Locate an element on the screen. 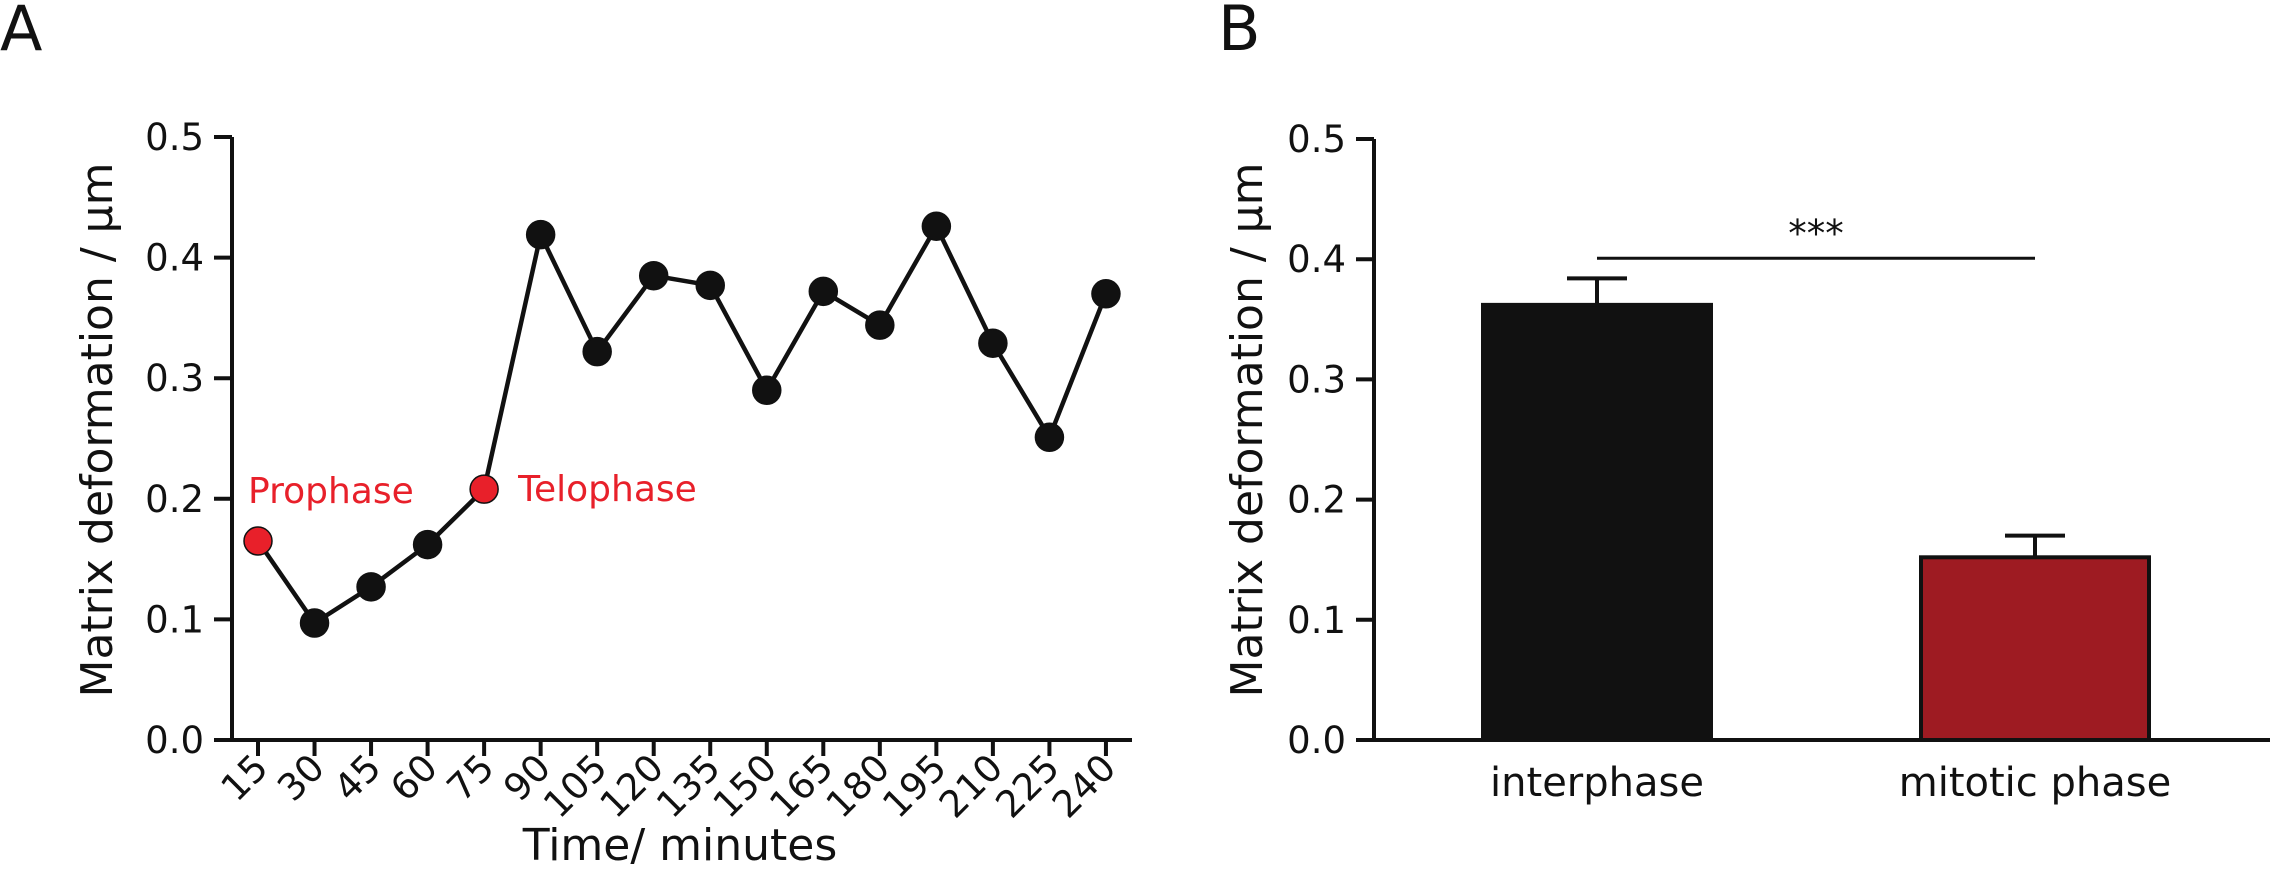  y-axis-label-b: Matrix deformation / µm is located at coordinates (1247, 429).